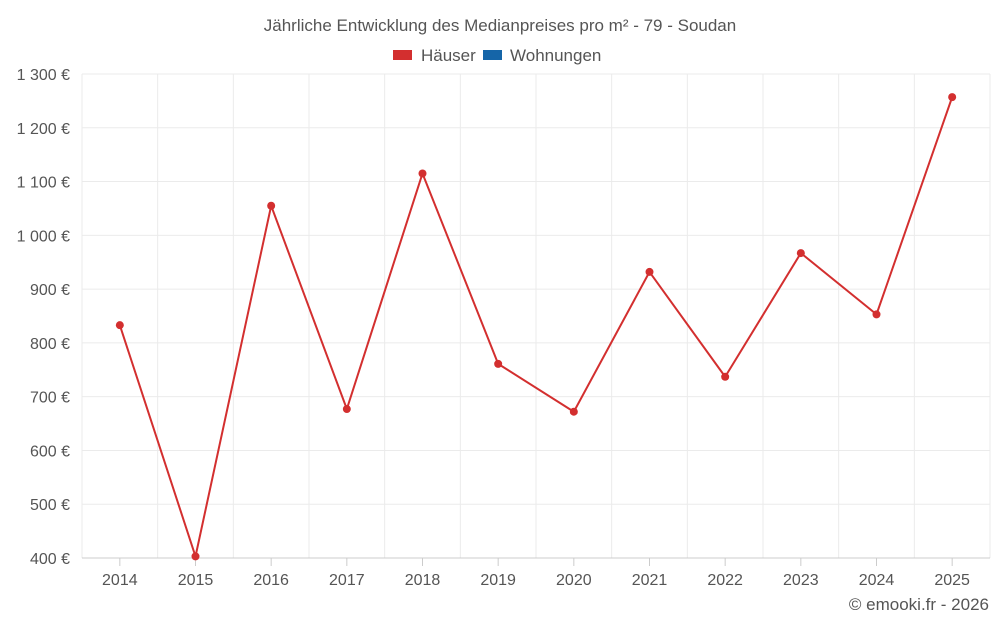 This screenshot has height=630, width=1000. I want to click on legend-swatch-haeuser, so click(402, 55).